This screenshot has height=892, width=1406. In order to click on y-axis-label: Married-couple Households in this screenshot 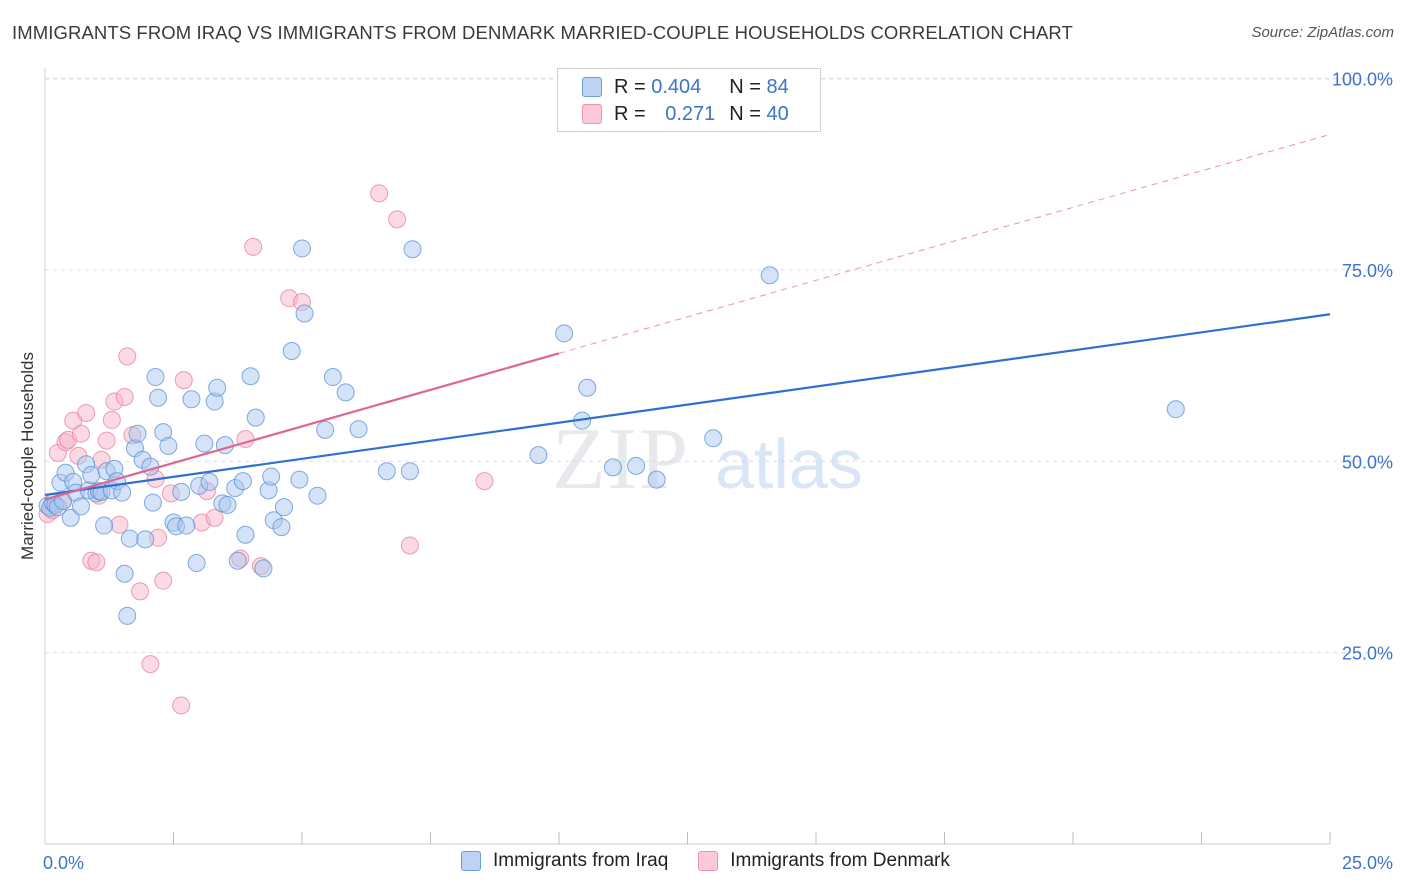, I will do `click(27, 456)`.